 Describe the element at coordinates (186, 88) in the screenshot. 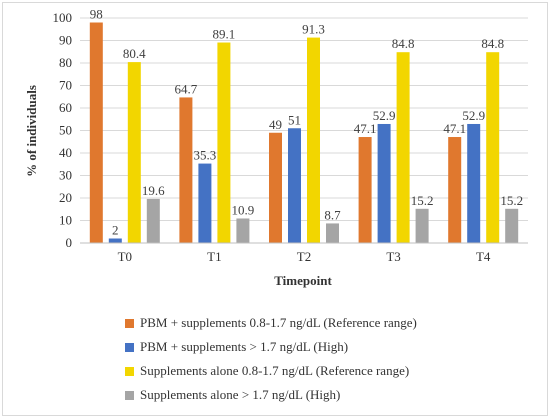

I see `data-label: 64.7` at that location.